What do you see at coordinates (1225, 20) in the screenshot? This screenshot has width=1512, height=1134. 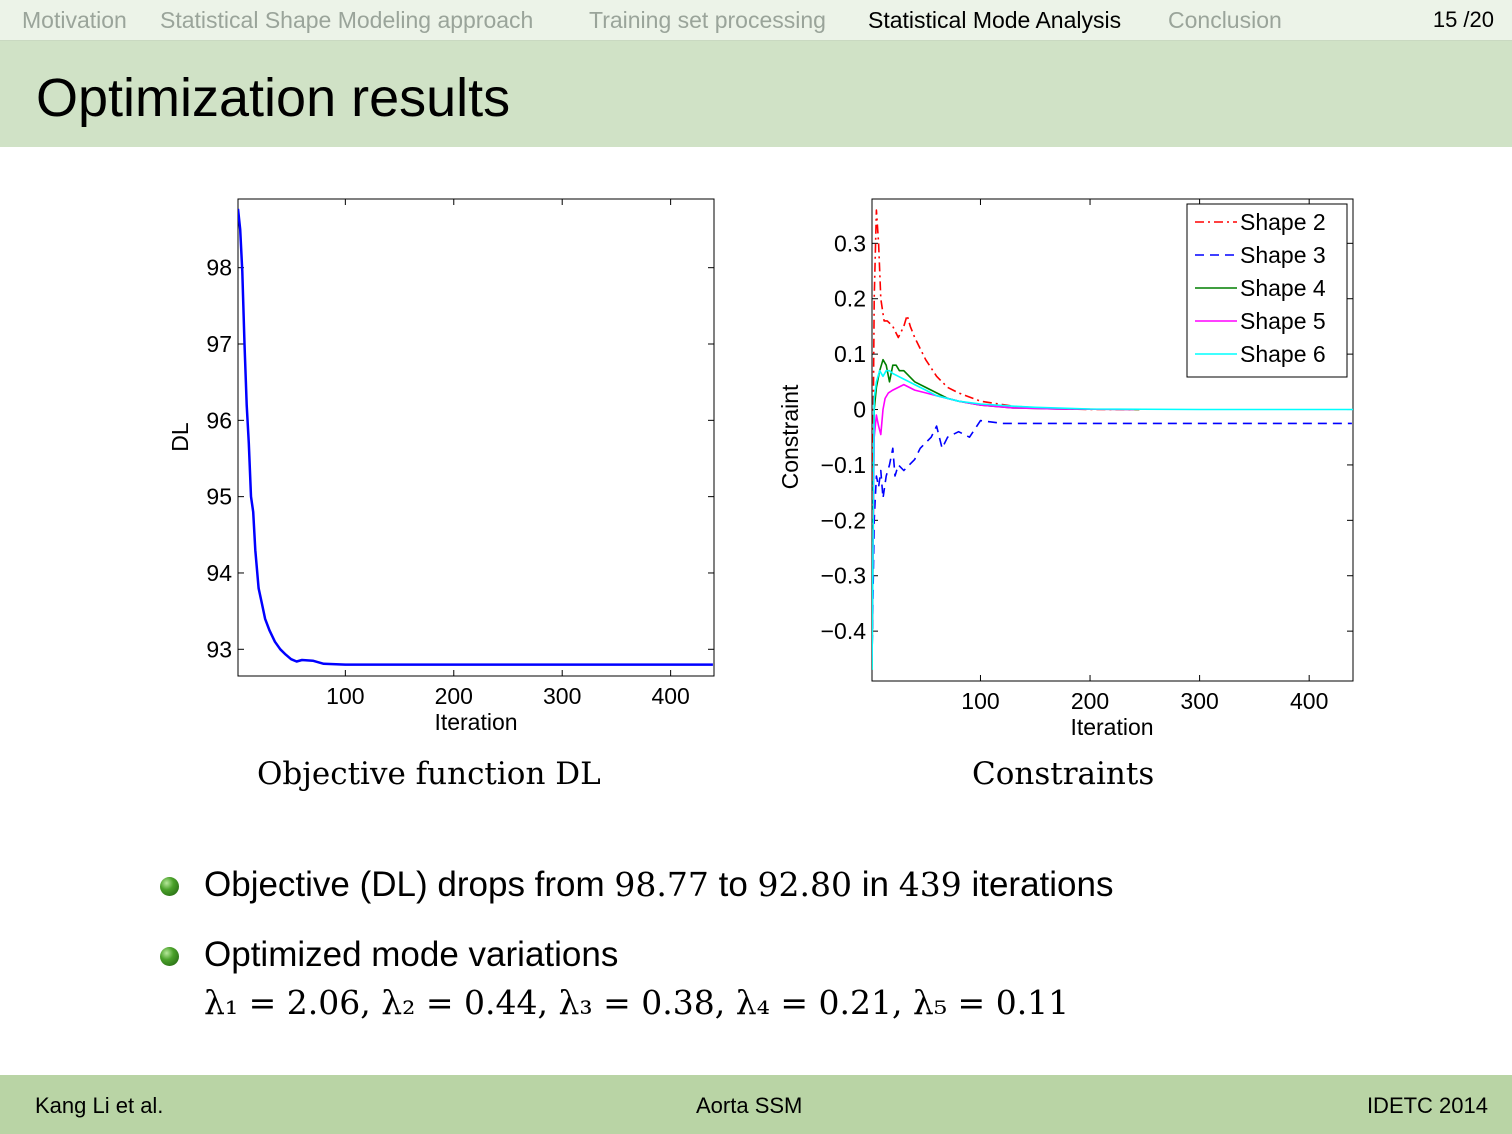 I see `nav-item-conclusion: Conclusion` at bounding box center [1225, 20].